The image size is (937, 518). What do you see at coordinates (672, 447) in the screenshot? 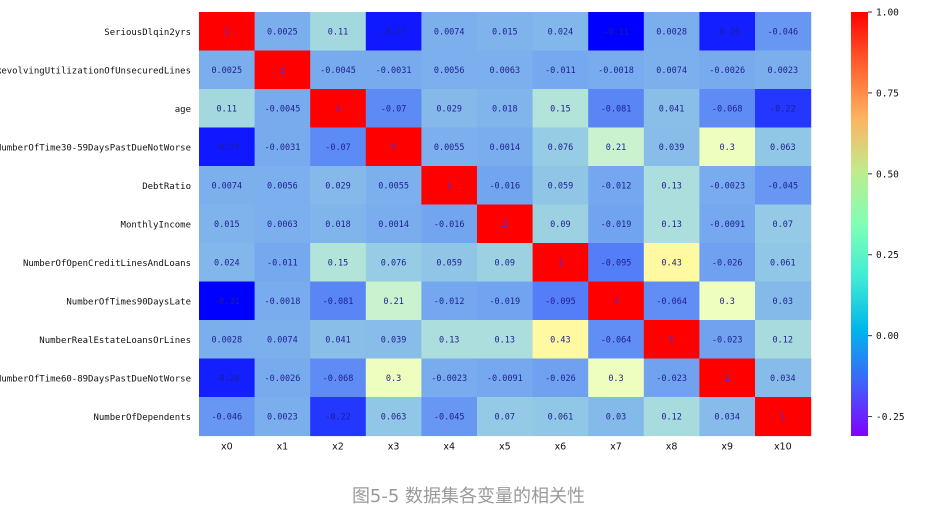
I see `col-tick-label: x8` at bounding box center [672, 447].